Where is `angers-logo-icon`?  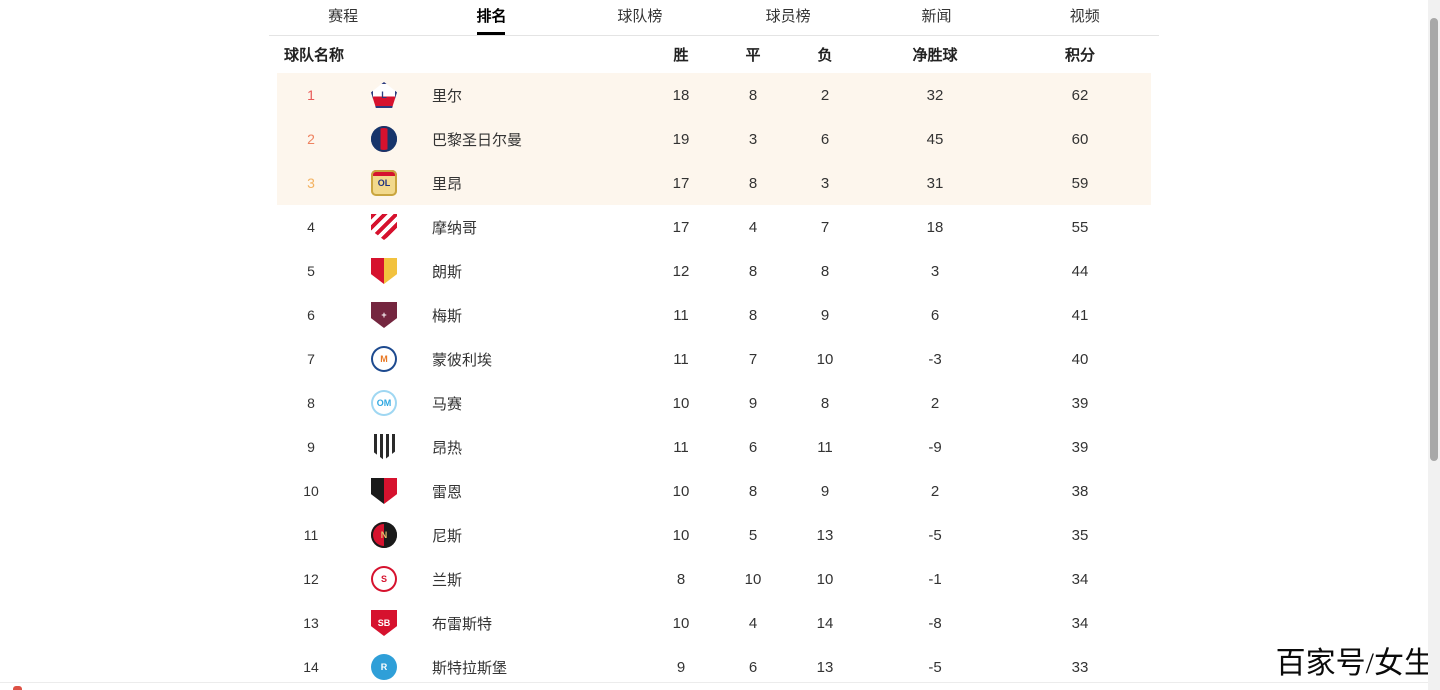
angers-logo-icon is located at coordinates (384, 447).